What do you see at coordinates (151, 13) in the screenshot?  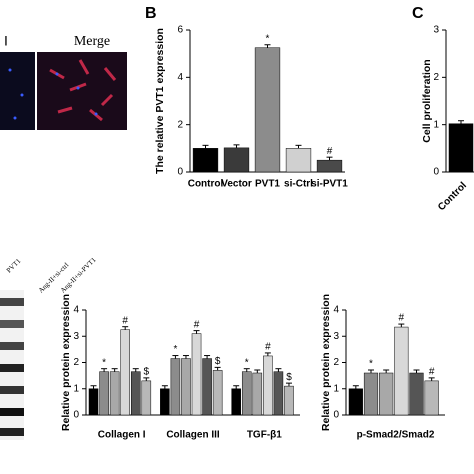 I see `panel-label: B` at bounding box center [151, 13].